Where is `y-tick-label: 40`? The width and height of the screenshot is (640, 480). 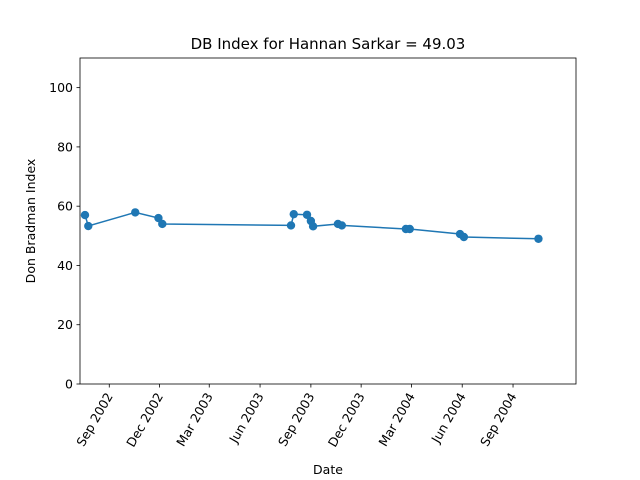 y-tick-label: 40 is located at coordinates (65, 265).